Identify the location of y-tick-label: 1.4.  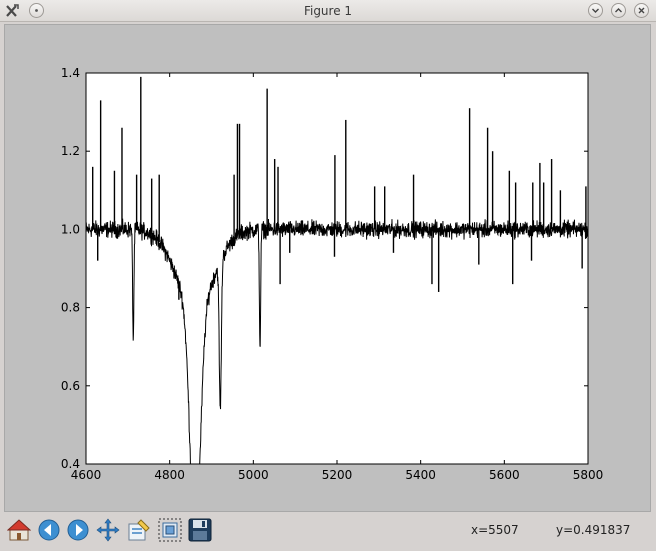
(70, 73).